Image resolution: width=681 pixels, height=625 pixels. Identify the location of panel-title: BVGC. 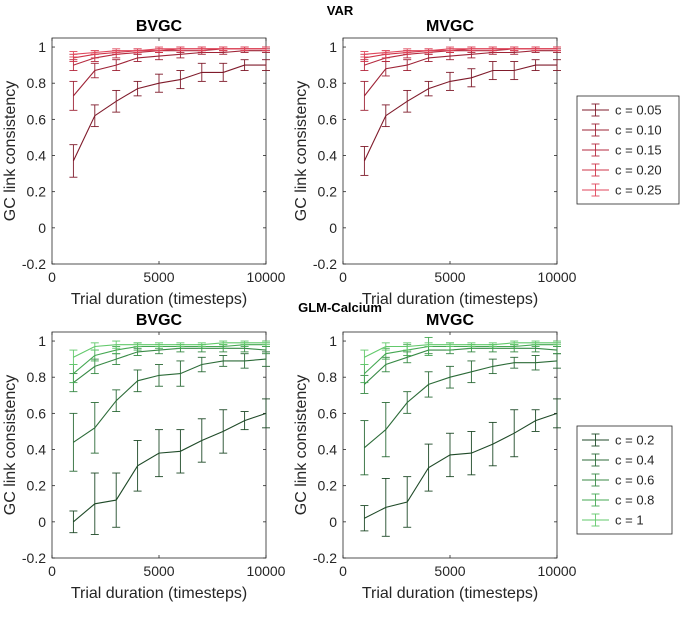
(159, 320).